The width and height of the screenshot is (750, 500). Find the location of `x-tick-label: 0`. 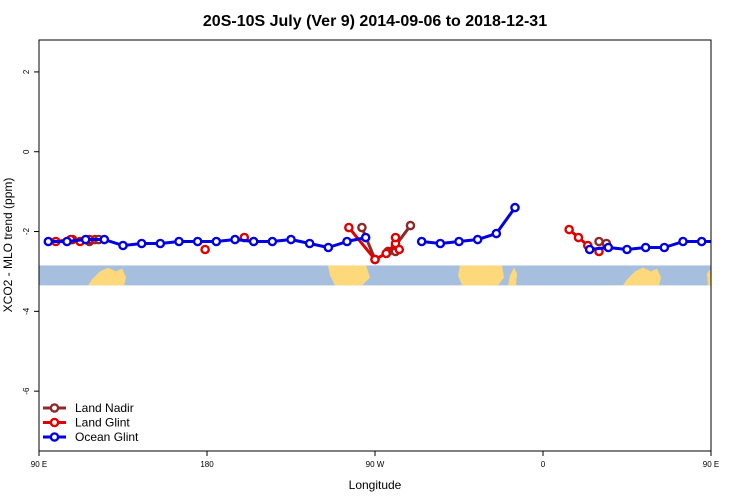

x-tick-label: 0 is located at coordinates (543, 464).